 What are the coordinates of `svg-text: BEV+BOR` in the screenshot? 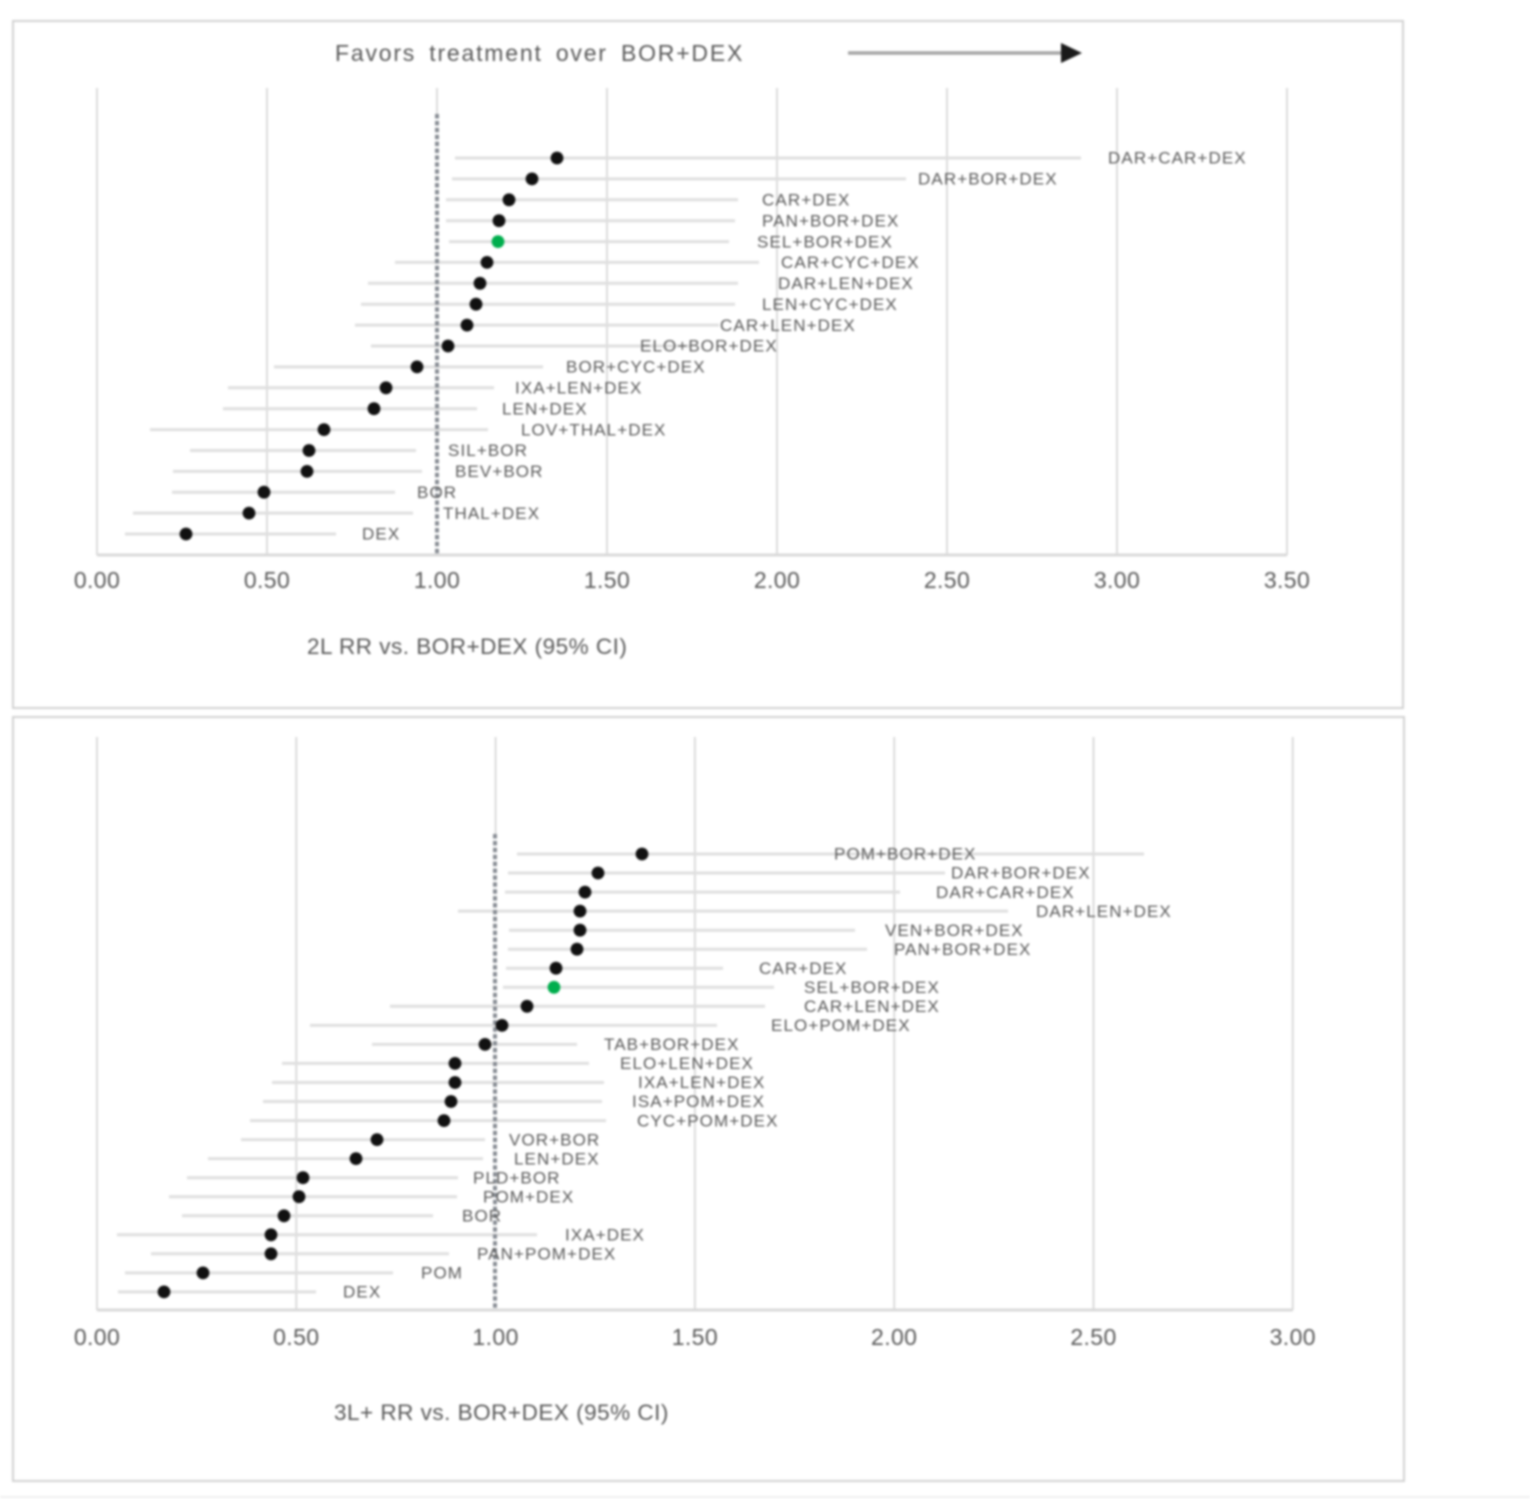 It's located at (499, 471).